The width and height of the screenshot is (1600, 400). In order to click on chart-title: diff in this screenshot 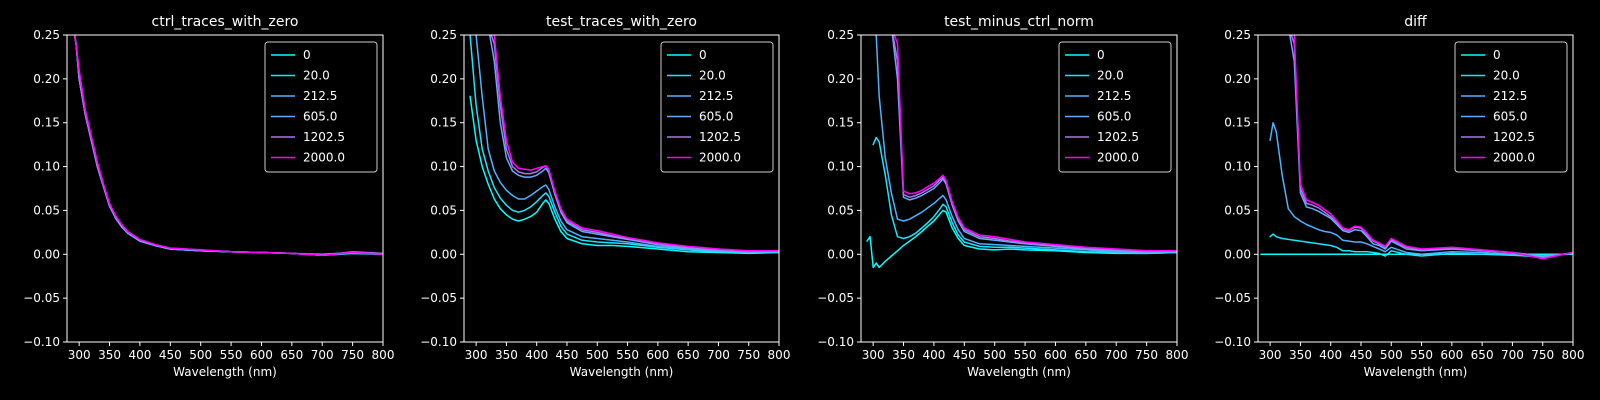, I will do `click(1415, 22)`.